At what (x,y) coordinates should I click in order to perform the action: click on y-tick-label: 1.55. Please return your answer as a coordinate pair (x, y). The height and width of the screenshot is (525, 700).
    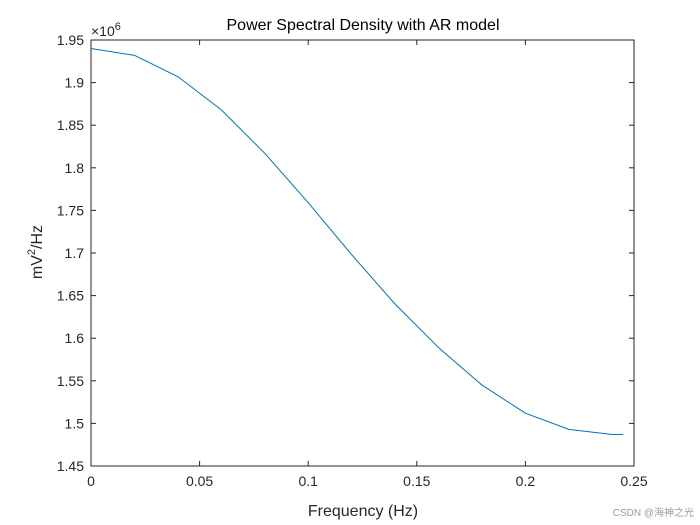
    Looking at the image, I should click on (70, 381).